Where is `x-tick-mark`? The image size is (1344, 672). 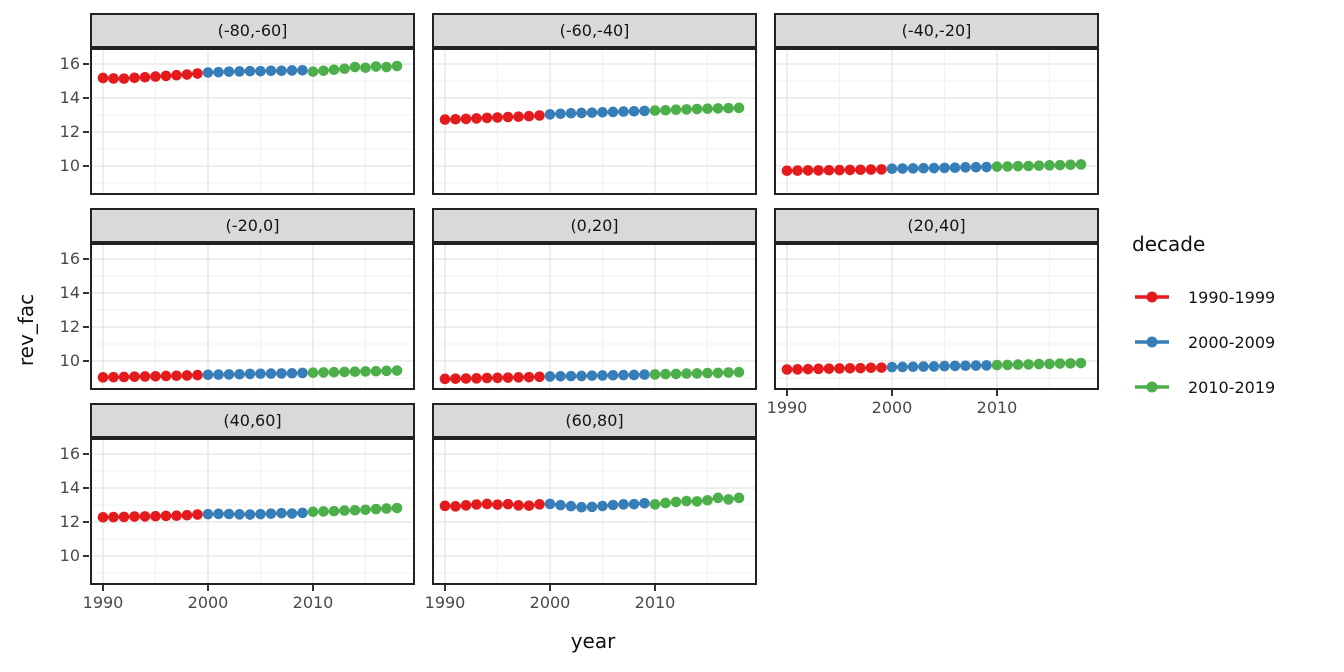
x-tick-mark is located at coordinates (313, 588).